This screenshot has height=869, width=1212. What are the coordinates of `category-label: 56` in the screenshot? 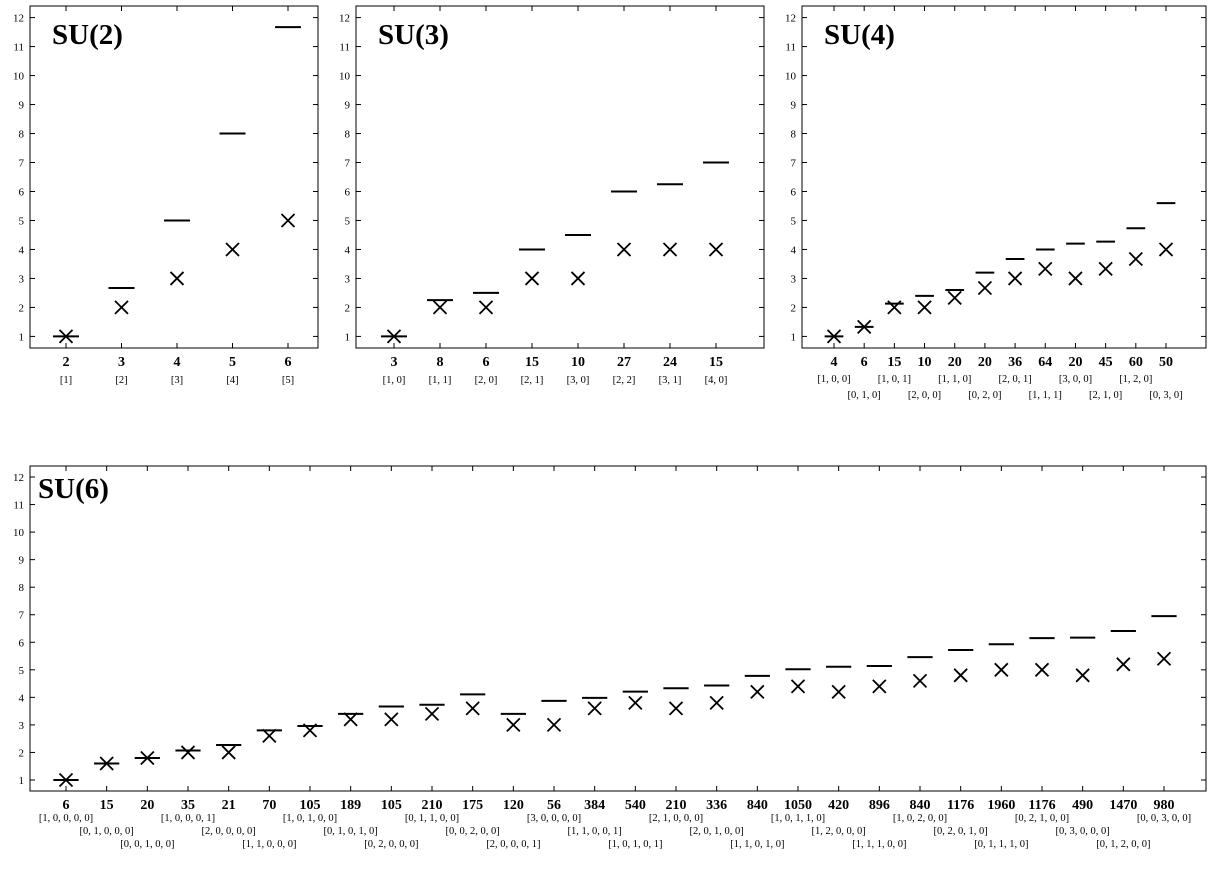 It's located at (554, 805).